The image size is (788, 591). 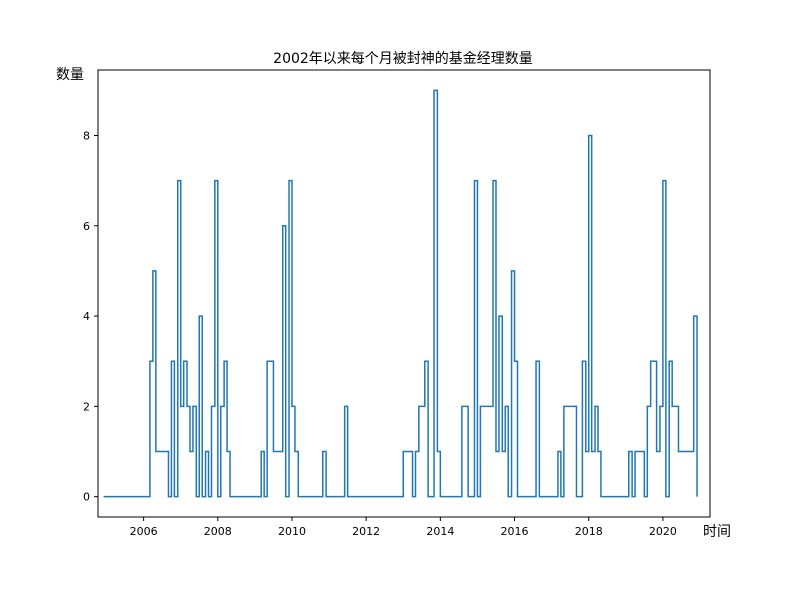 I want to click on y-tick-label: 6, so click(x=86, y=226).